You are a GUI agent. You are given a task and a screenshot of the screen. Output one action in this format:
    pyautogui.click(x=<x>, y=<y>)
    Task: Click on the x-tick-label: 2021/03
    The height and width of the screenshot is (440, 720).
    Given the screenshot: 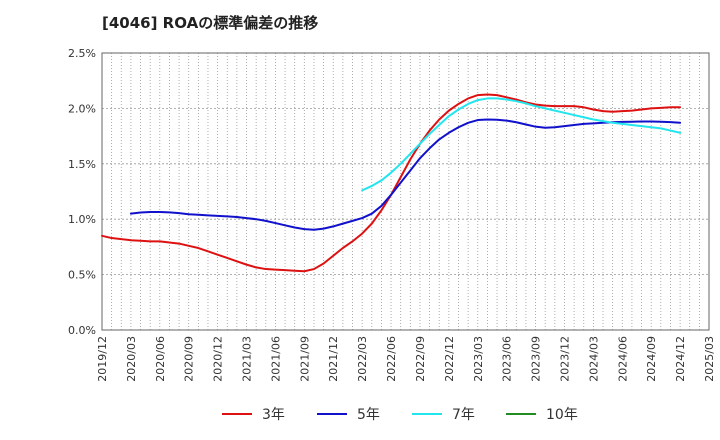 What is the action you would take?
    pyautogui.click(x=247, y=359)
    